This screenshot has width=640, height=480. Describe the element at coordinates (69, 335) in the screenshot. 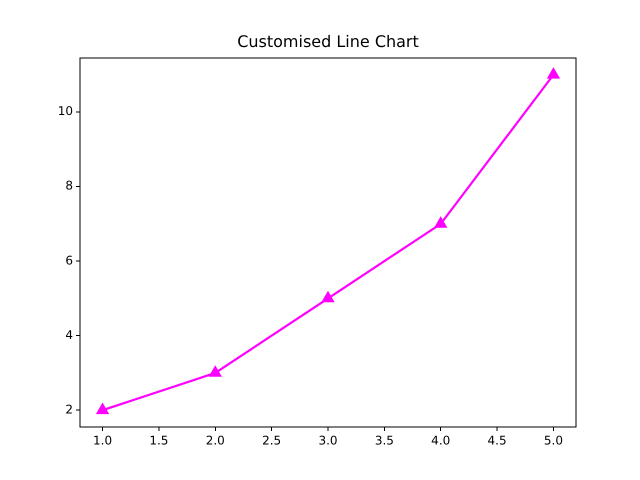

I see `y-tick-label: 4` at that location.